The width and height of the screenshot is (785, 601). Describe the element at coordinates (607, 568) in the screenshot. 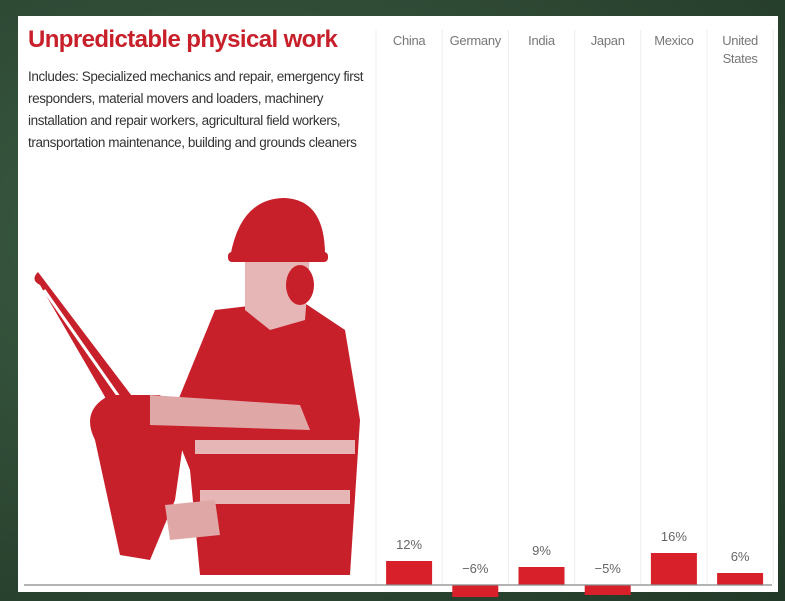

I see `value-label: −5%` at that location.